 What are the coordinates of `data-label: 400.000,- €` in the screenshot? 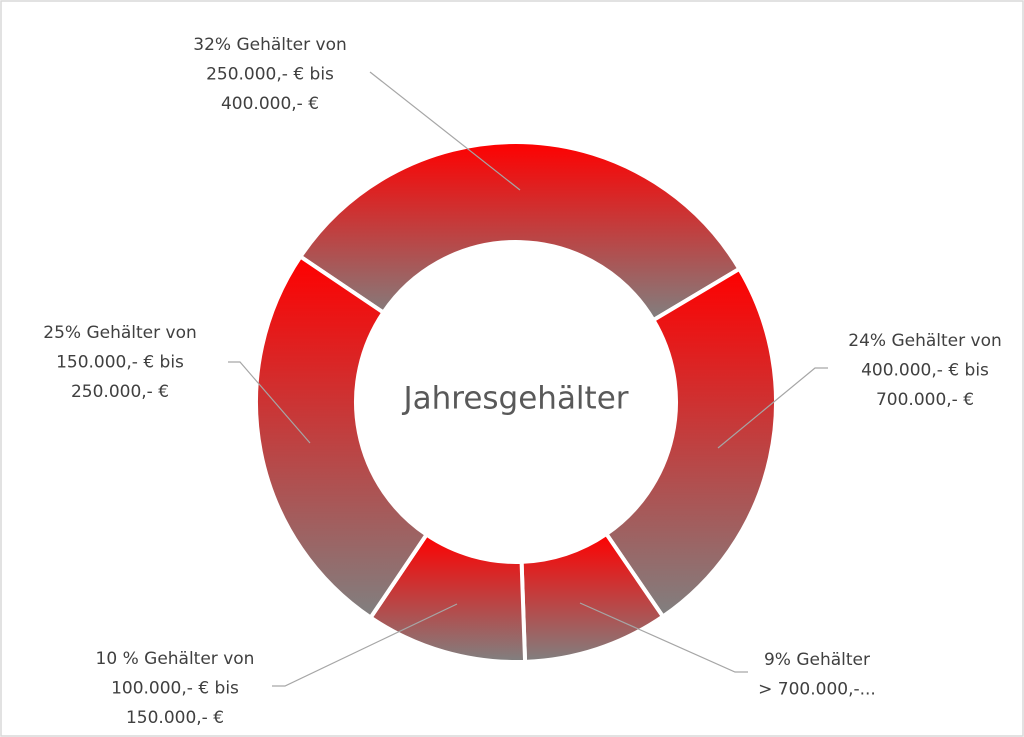 It's located at (270, 104).